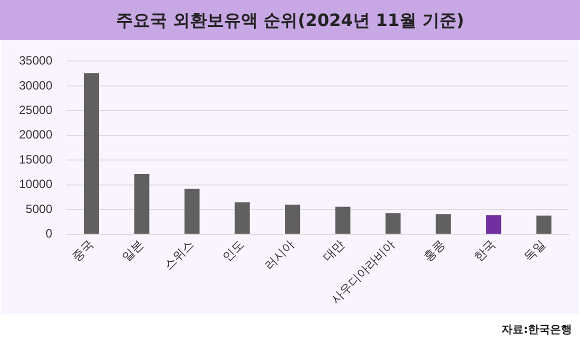  I want to click on y-tick-label: 5000, so click(39, 209).